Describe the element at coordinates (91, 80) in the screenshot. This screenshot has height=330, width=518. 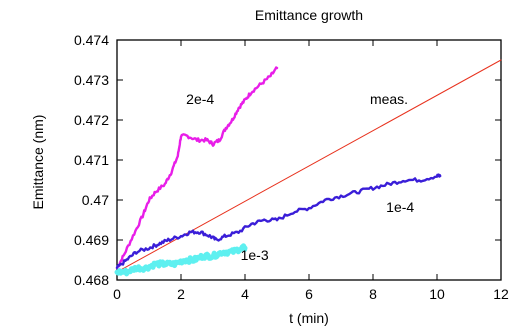
I see `y-tick-label: 0.473` at that location.